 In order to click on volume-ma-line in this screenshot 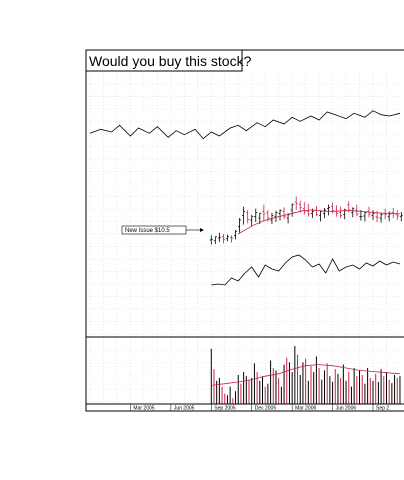, I will do `click(306, 375)`.